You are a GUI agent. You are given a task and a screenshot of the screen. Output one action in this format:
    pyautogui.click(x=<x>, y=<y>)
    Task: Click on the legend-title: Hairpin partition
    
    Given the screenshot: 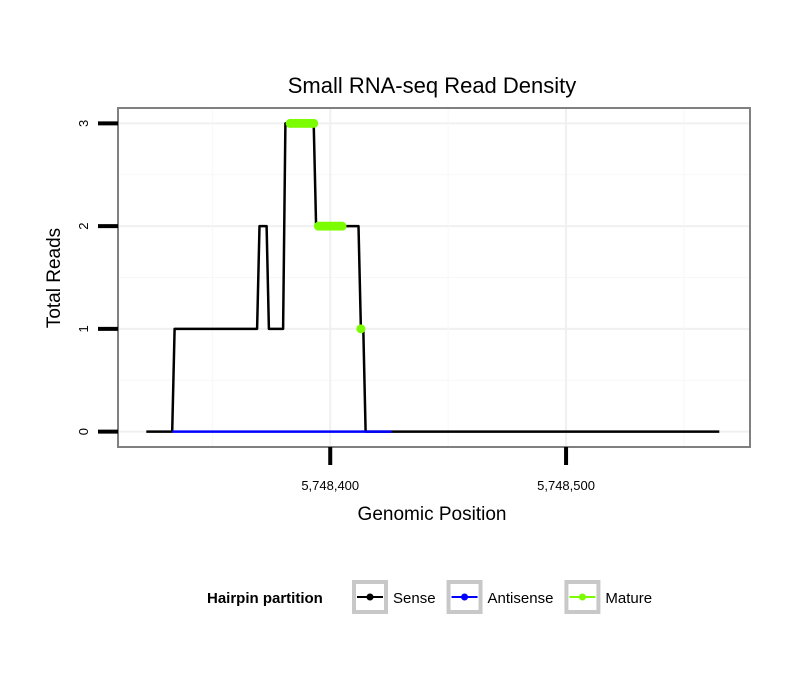 What is the action you would take?
    pyautogui.click(x=265, y=598)
    